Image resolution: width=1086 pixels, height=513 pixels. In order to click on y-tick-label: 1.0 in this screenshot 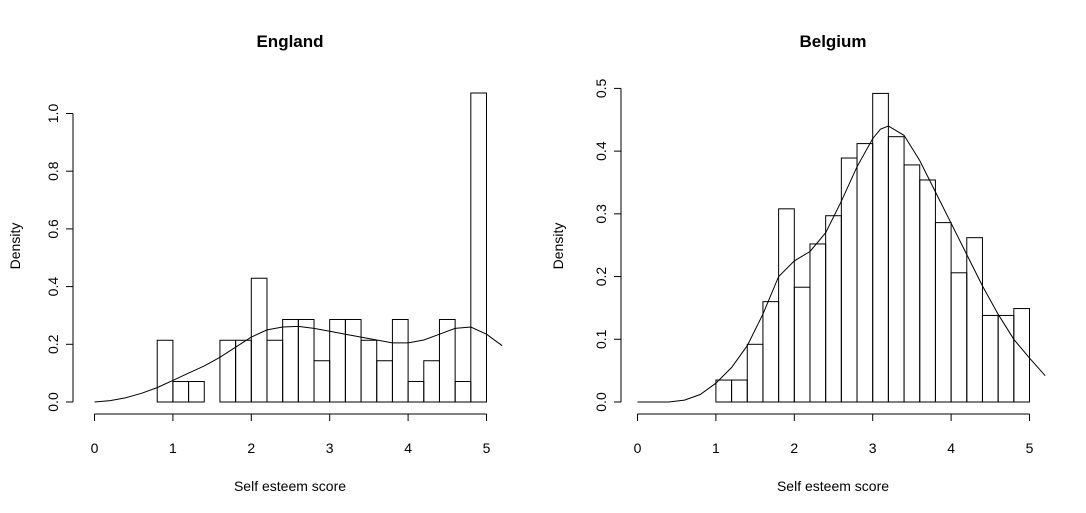, I will do `click(53, 114)`.